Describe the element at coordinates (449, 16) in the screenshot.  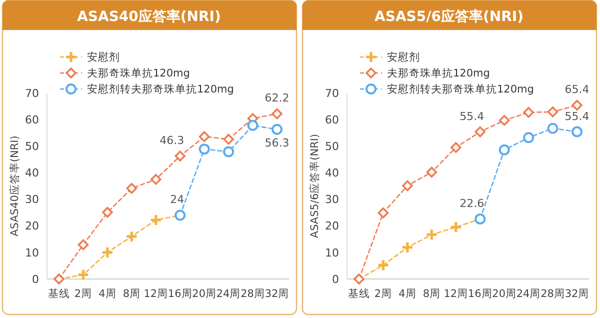
I see `chart-title: ASAS5/6应答率(NRI)` at that location.